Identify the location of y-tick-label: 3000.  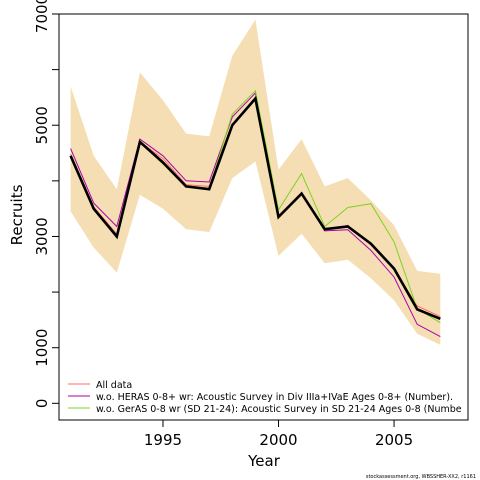
(42, 236).